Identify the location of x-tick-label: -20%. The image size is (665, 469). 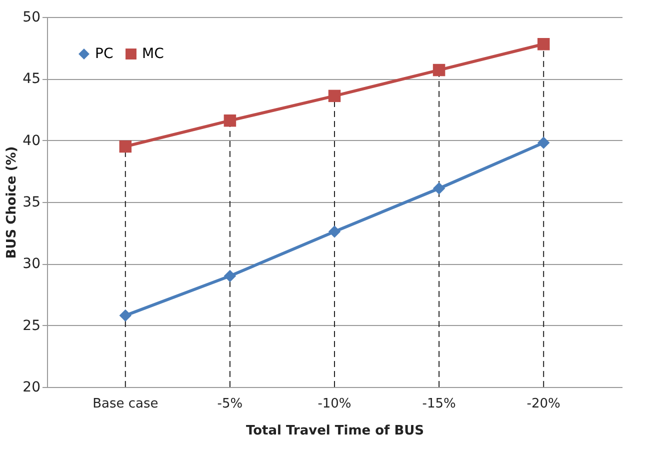
(543, 404).